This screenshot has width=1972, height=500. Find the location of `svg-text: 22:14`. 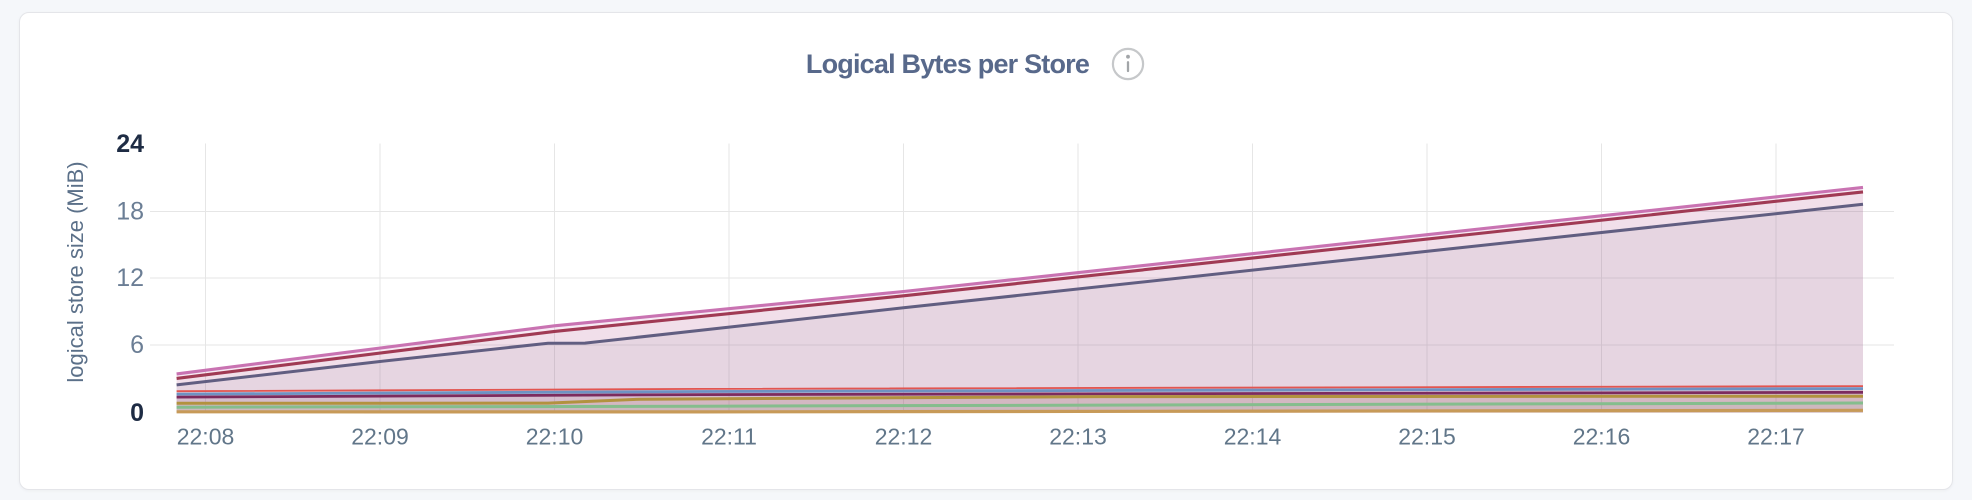

svg-text: 22:14 is located at coordinates (1253, 437).